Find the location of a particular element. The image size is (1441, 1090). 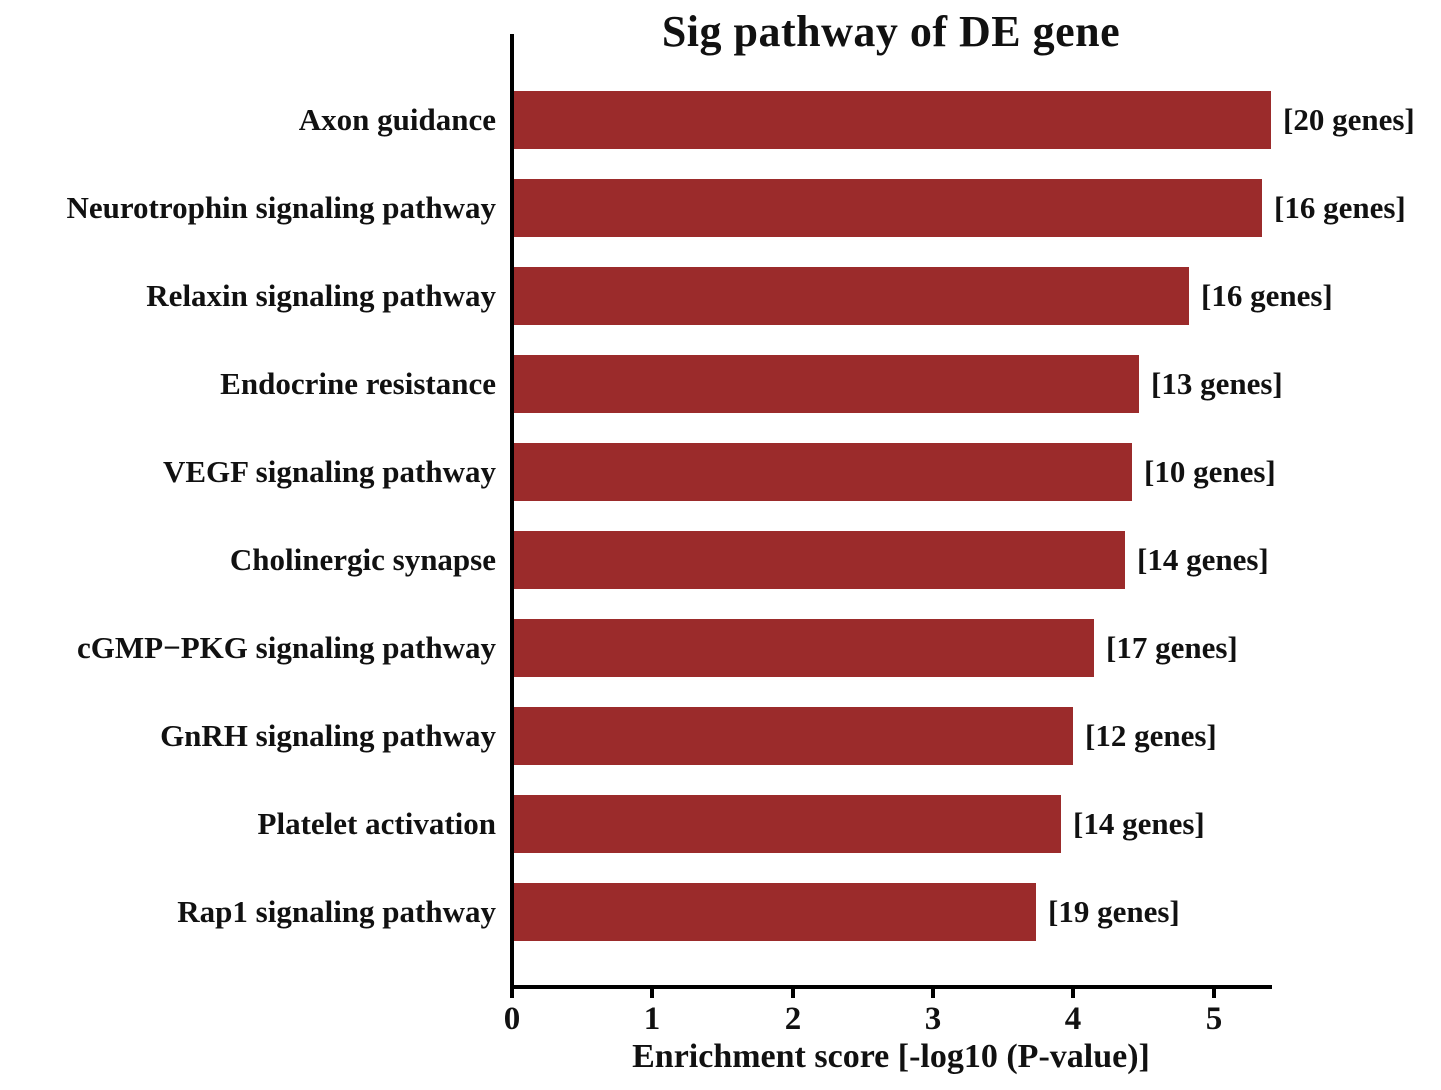

category-label: Platelet activation is located at coordinates (376, 823).